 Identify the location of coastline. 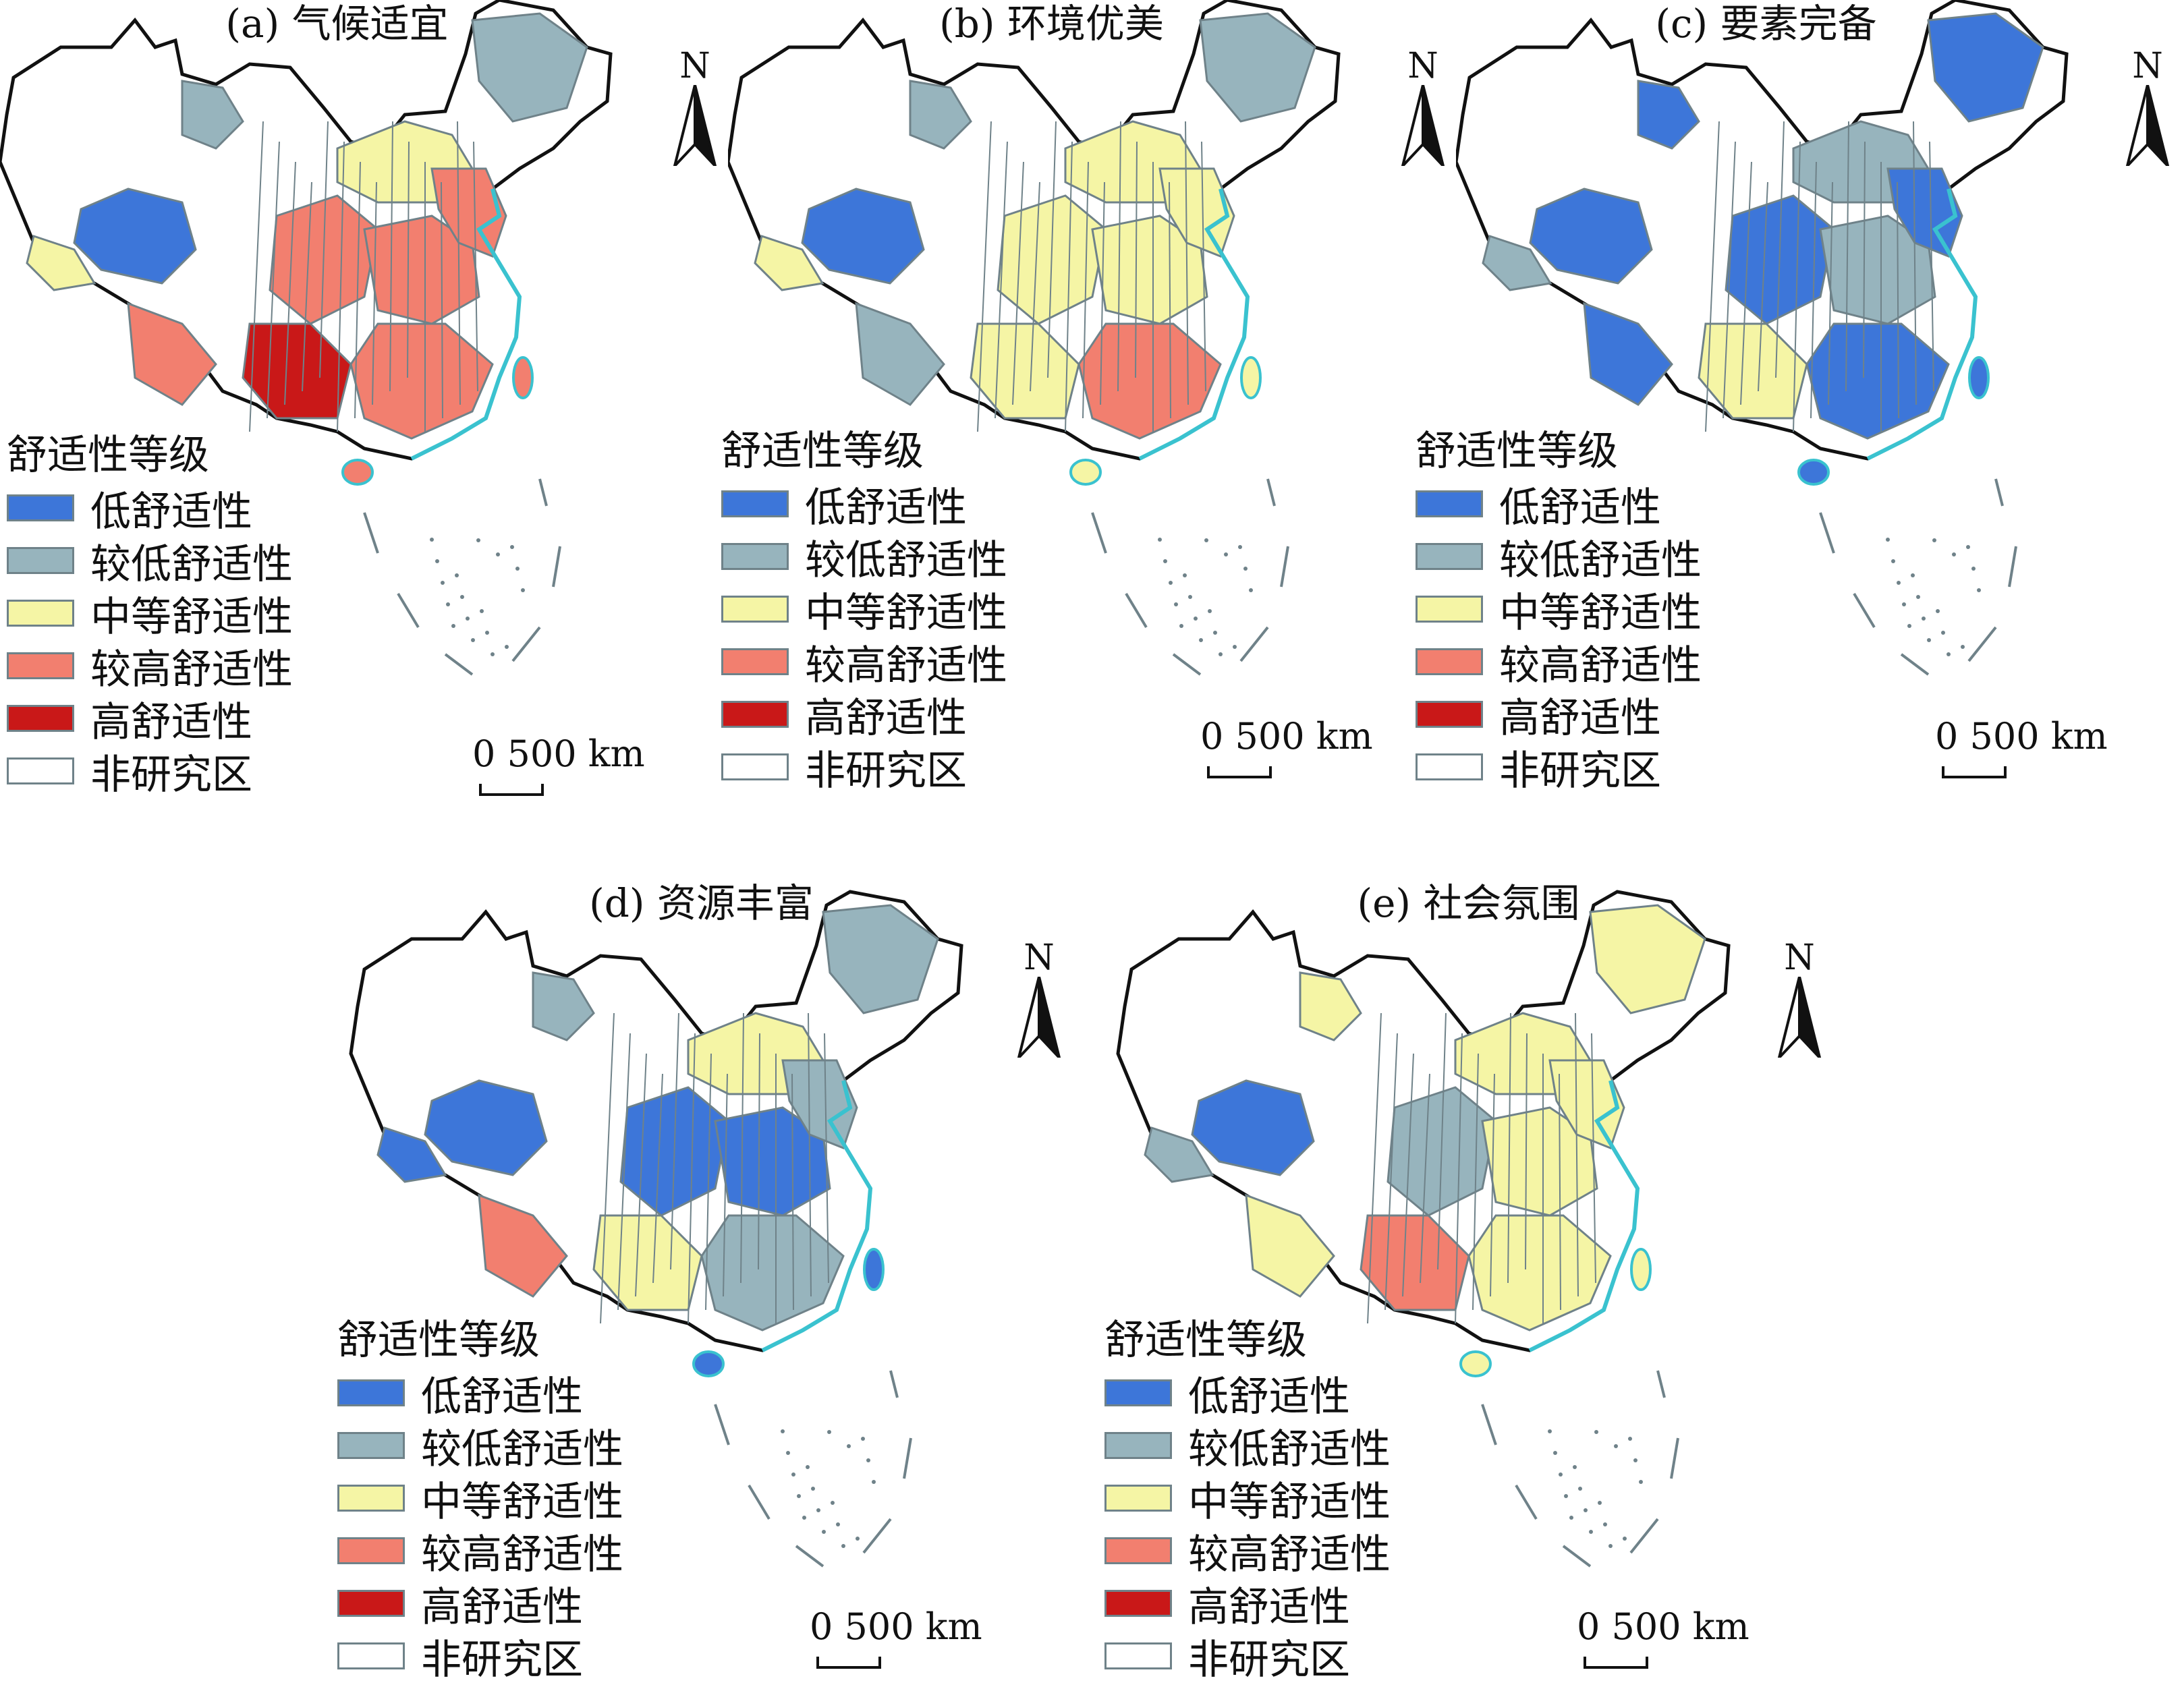
(1194, 324).